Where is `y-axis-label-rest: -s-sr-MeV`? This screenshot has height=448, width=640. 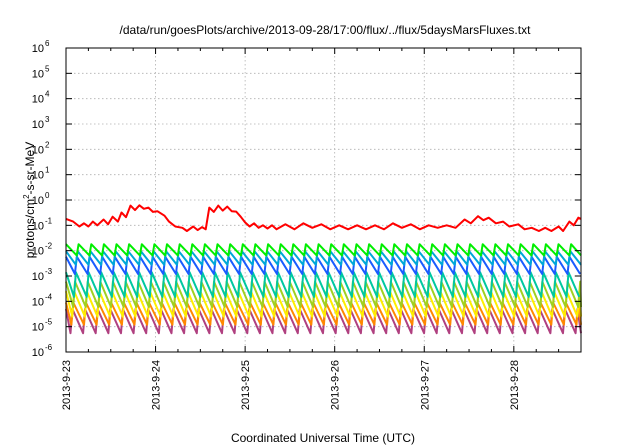 y-axis-label-rest: -s-sr-MeV is located at coordinates (30, 168).